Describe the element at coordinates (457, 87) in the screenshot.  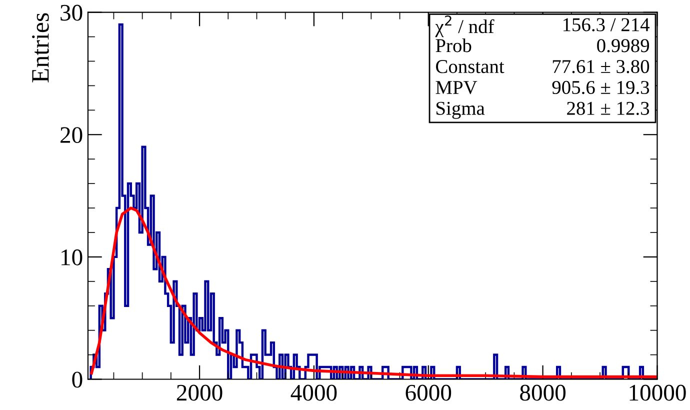
I see `annotation: MPV` at that location.